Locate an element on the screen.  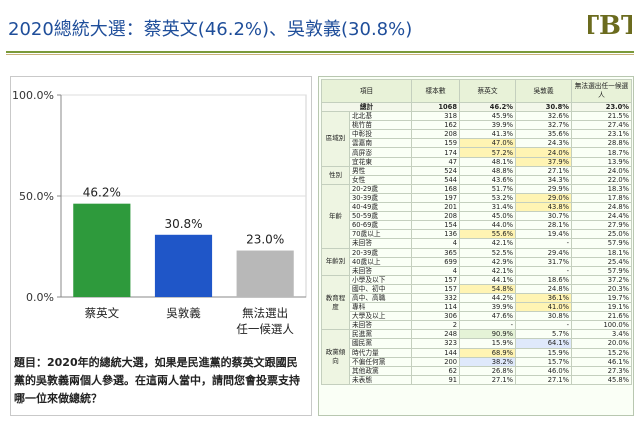
row-tsai: 26.8% is located at coordinates (487, 370).